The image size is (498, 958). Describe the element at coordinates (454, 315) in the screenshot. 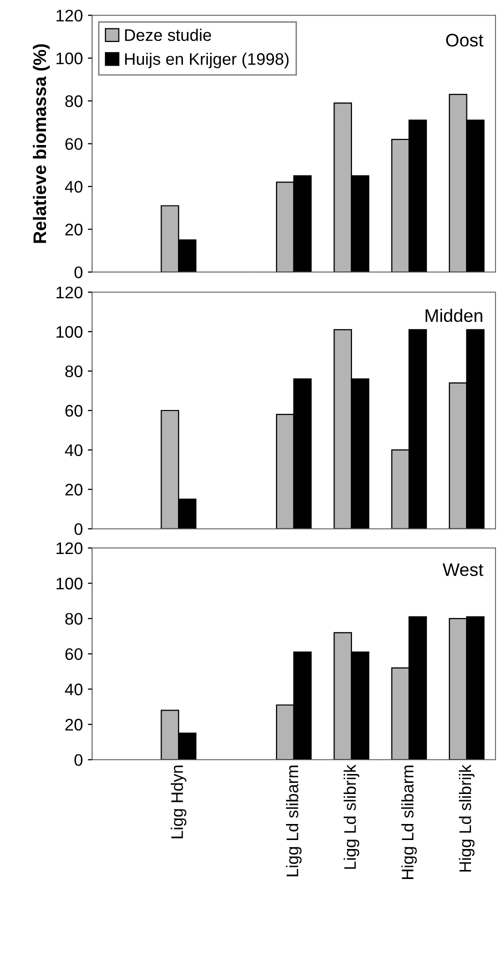

I see `text: Midden` at that location.